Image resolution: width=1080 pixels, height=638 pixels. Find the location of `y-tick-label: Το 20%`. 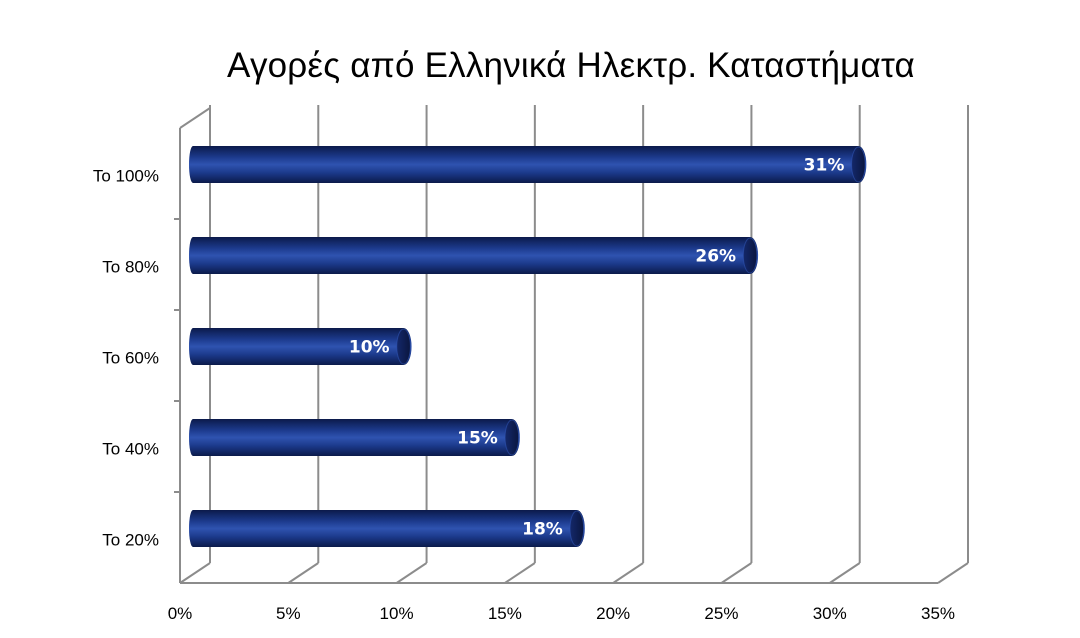

y-tick-label: Το 20% is located at coordinates (130, 540).